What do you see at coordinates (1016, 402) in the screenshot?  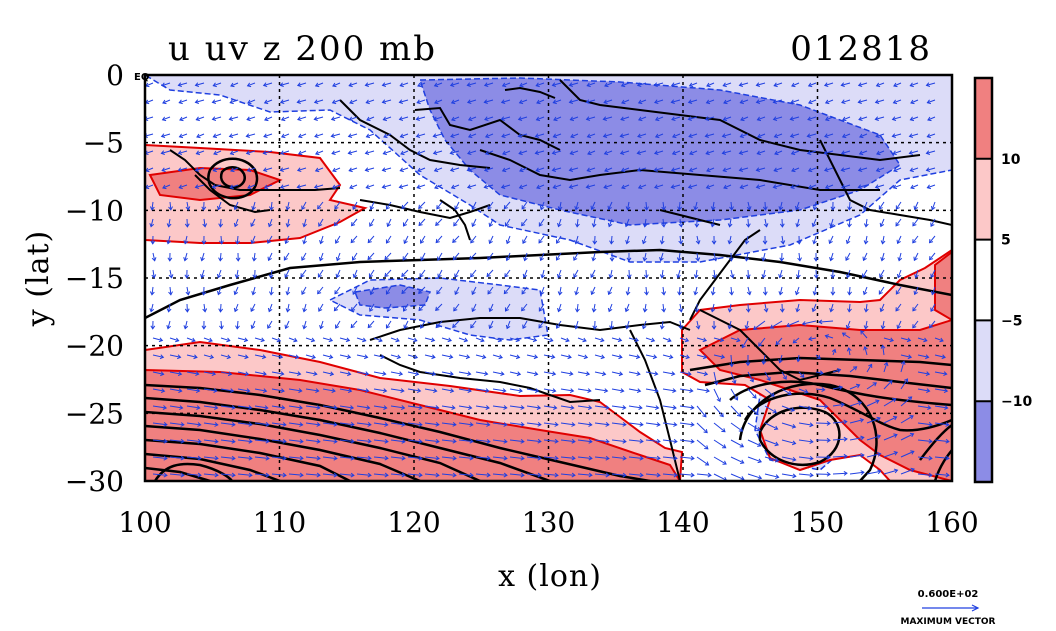 I see `colorbar-label: −10` at bounding box center [1016, 402].